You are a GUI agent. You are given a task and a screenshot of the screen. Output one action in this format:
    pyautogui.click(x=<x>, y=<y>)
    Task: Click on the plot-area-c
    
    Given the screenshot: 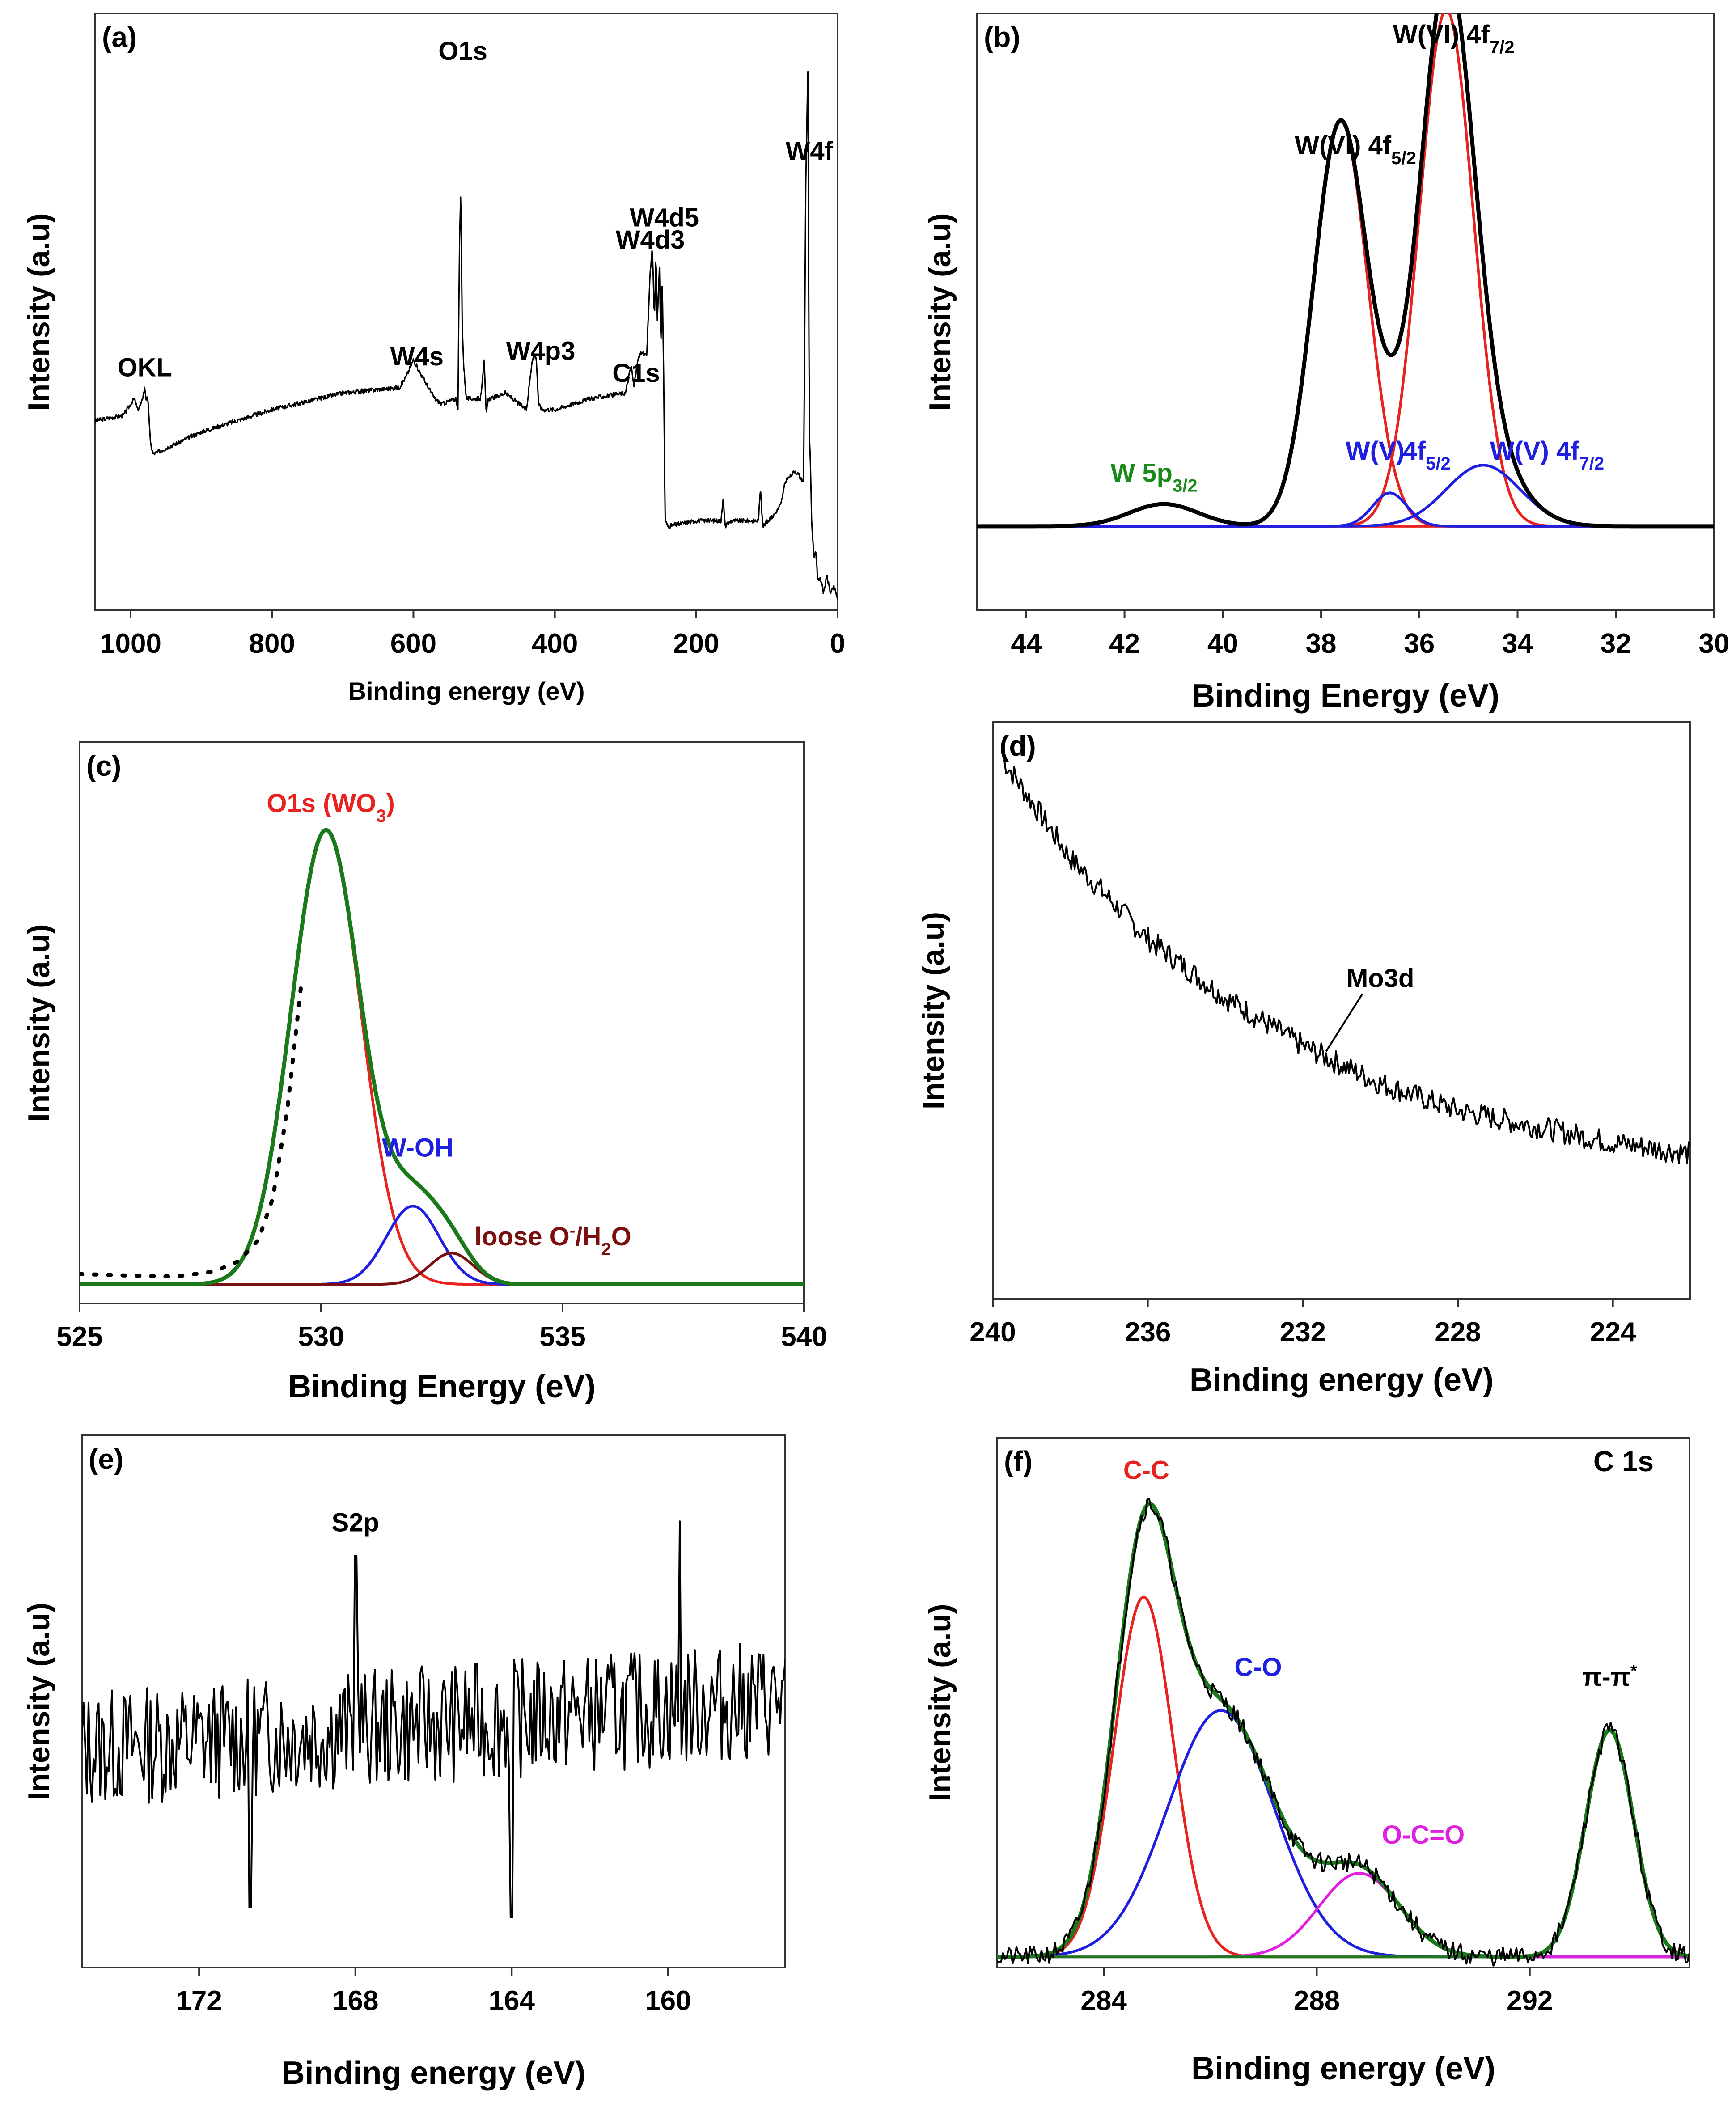 What is the action you would take?
    pyautogui.click(x=442, y=1057)
    